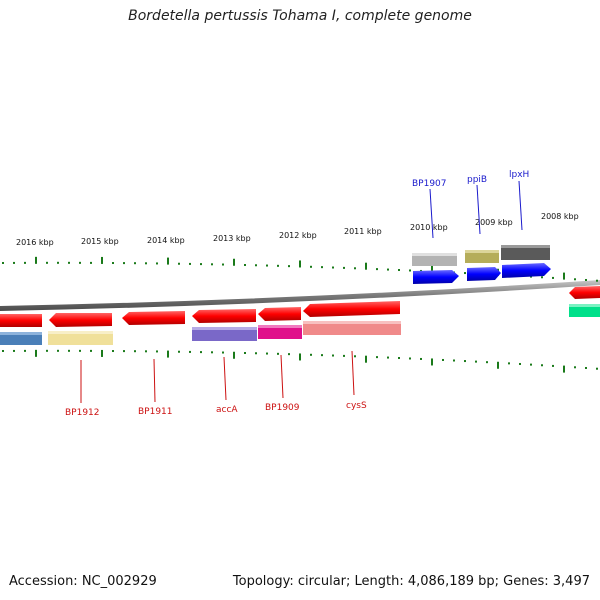  What do you see at coordinates (520, 205) in the screenshot?
I see `leader-line-lpxh` at bounding box center [520, 205].